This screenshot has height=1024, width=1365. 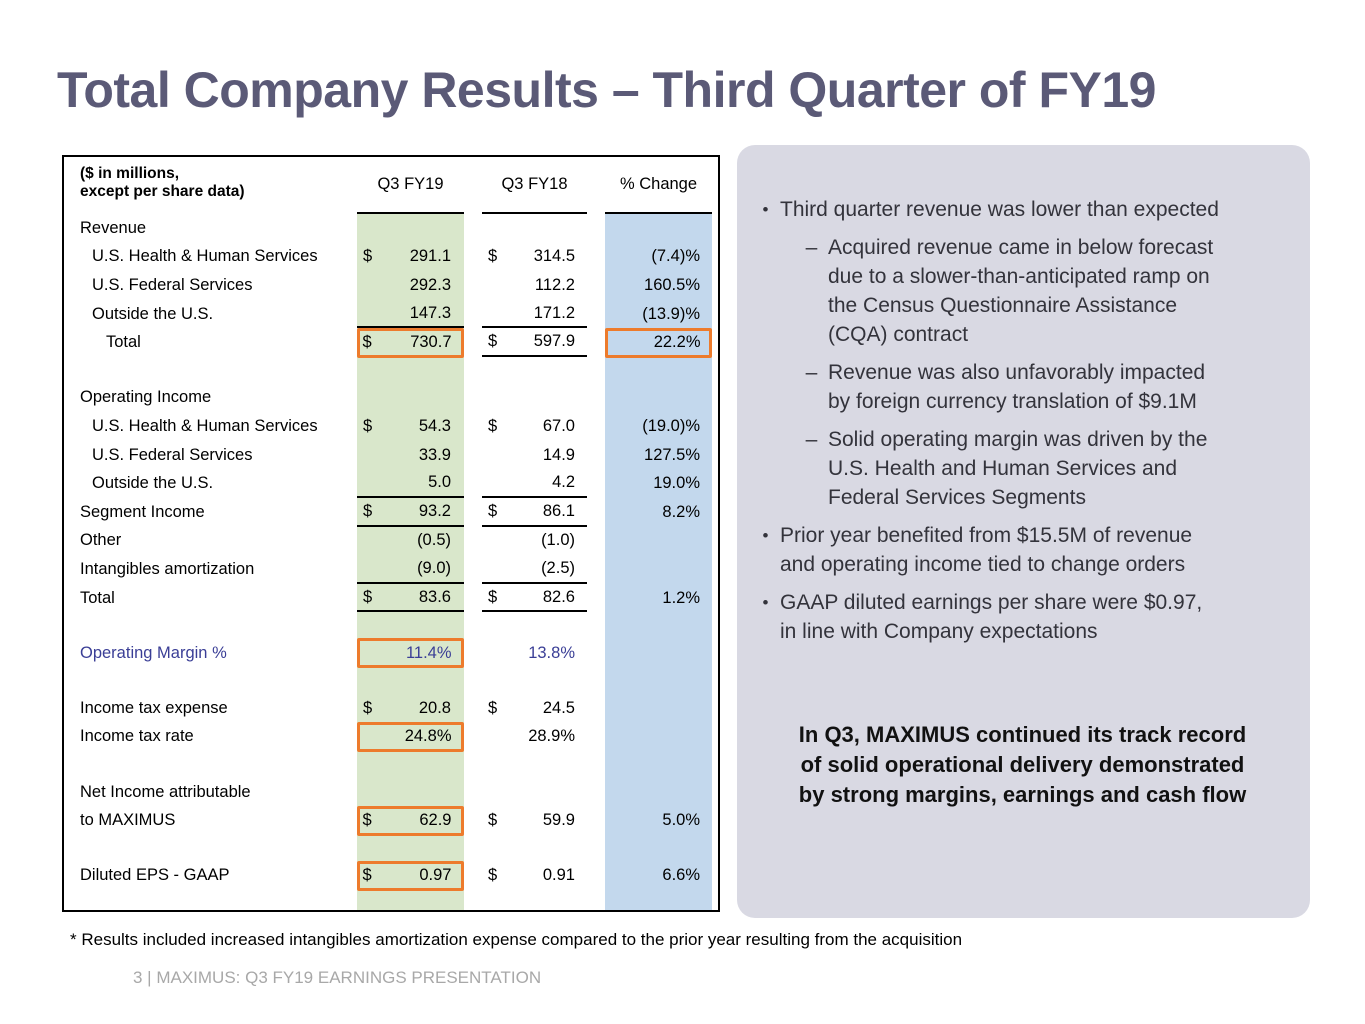 What do you see at coordinates (434, 510) in the screenshot?
I see `value-q3fy19: 93.2` at bounding box center [434, 510].